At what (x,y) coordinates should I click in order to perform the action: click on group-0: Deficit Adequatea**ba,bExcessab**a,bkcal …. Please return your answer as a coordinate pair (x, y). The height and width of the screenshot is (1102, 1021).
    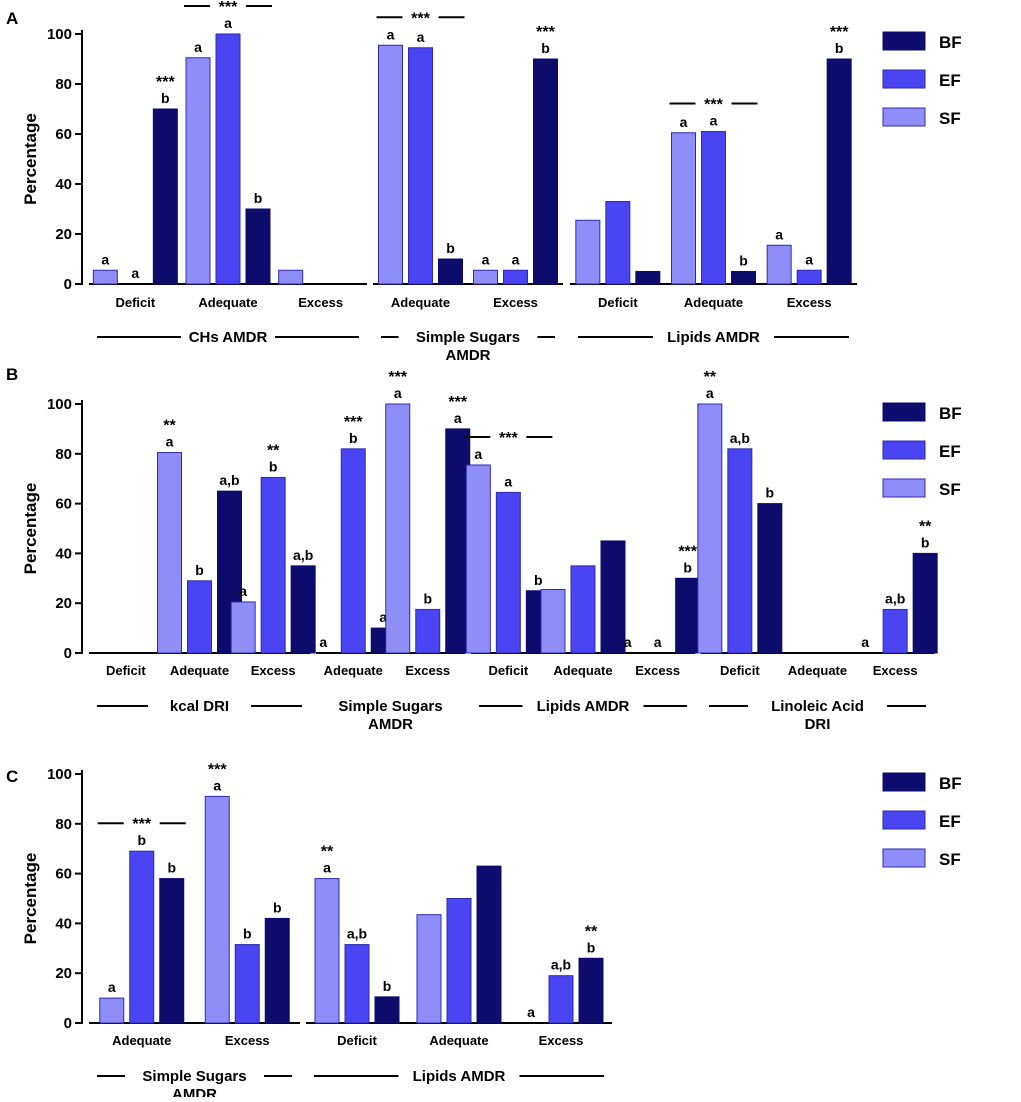
    Looking at the image, I should click on (202, 566).